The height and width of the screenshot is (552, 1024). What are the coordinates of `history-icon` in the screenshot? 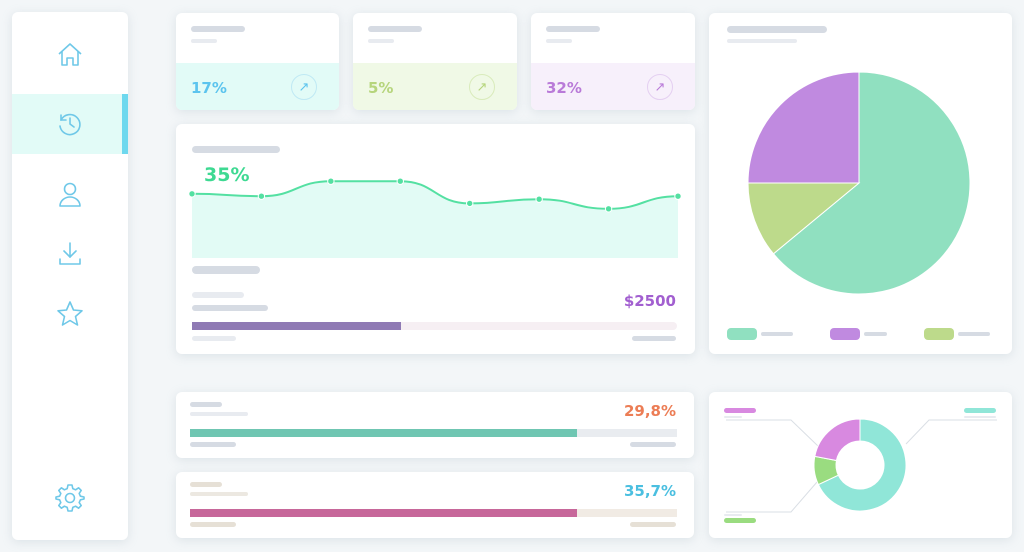 It's located at (70, 124).